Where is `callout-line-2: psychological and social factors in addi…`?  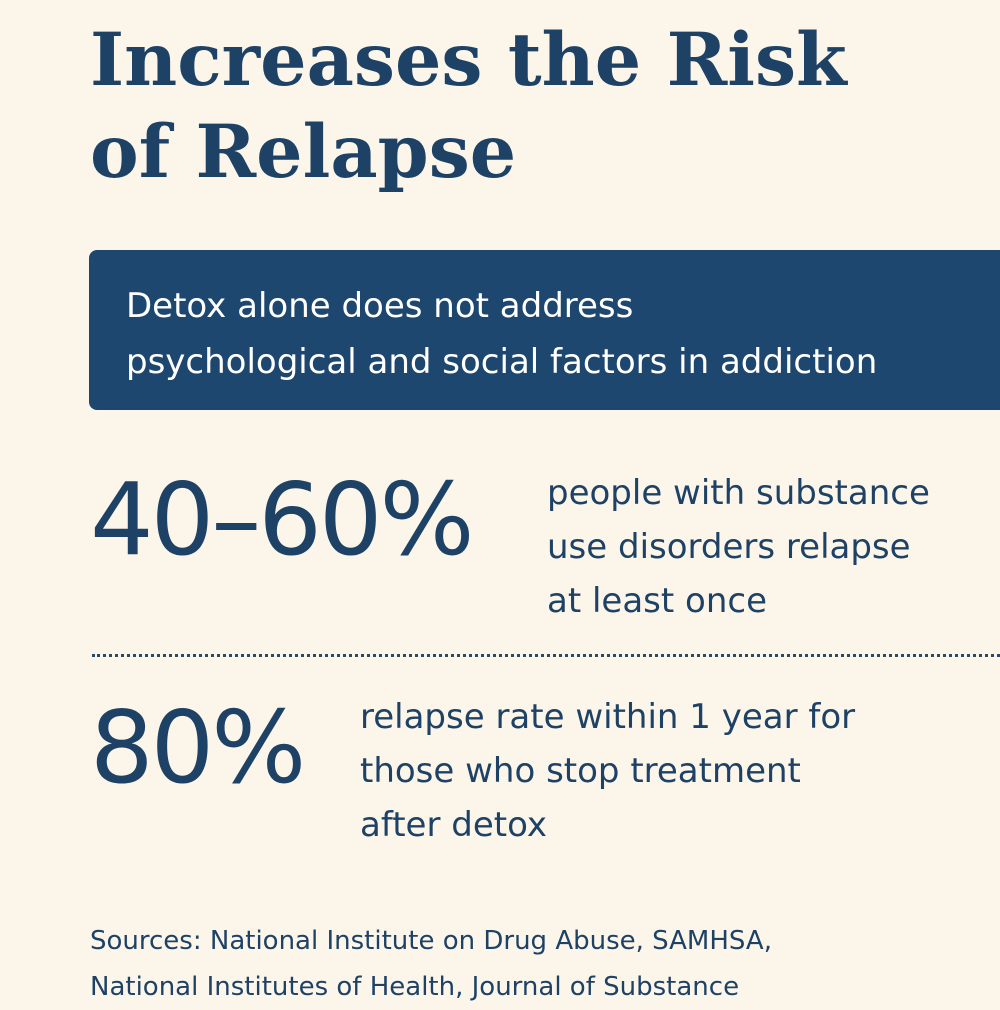
callout-line-2: psychological and social factors in addi… is located at coordinates (502, 362).